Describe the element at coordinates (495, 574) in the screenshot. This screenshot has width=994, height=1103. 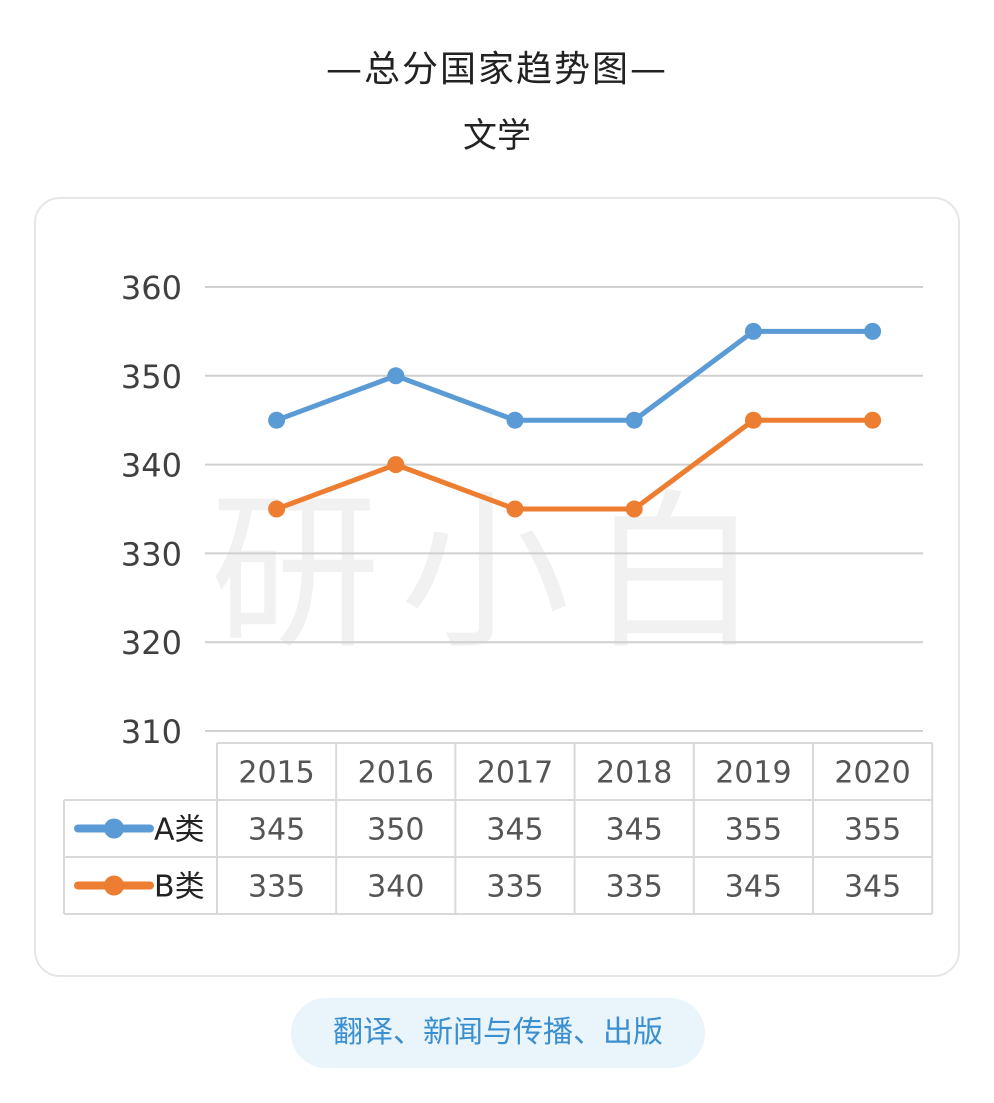
I see `watermark: 研小白` at that location.